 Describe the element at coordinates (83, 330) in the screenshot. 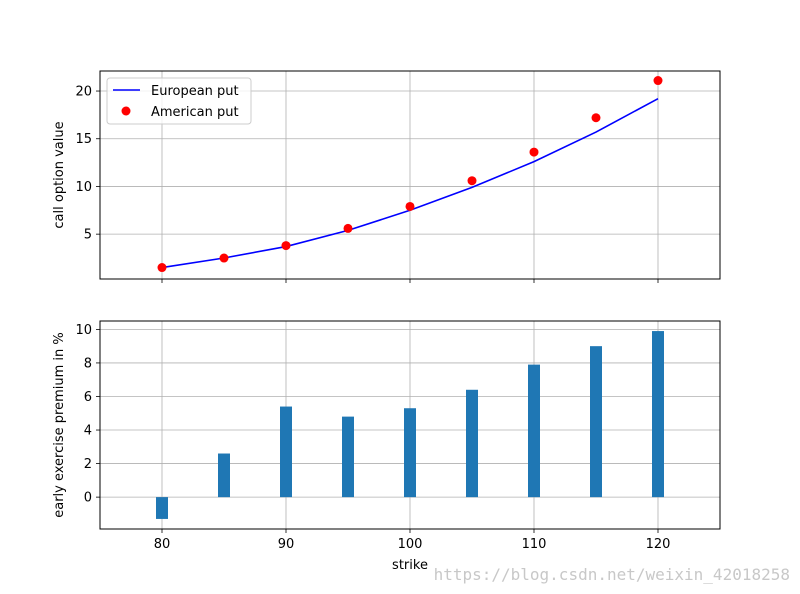

I see `bottom-ytick-label-10: 10` at that location.